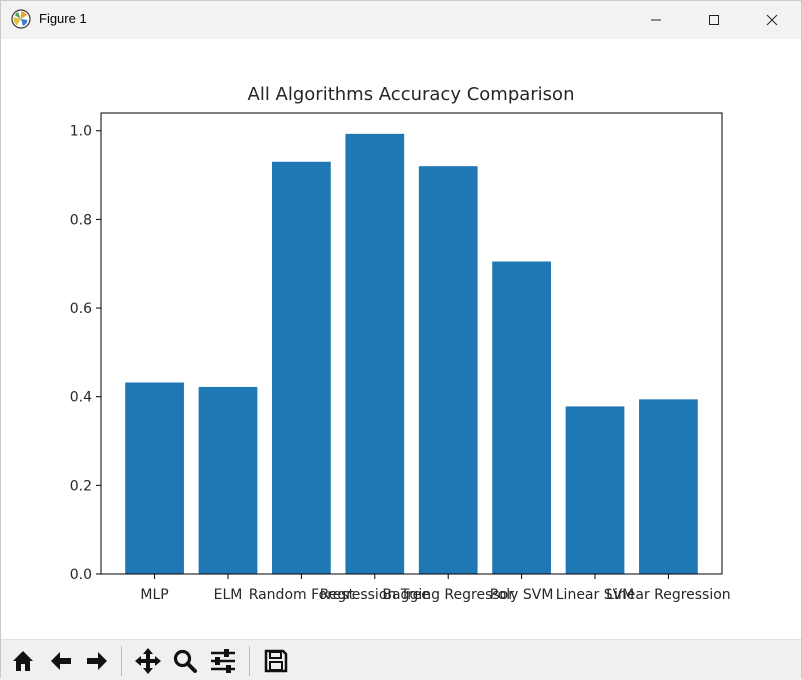 Image resolution: width=802 pixels, height=680 pixels. I want to click on bar-regression-tree, so click(375, 353).